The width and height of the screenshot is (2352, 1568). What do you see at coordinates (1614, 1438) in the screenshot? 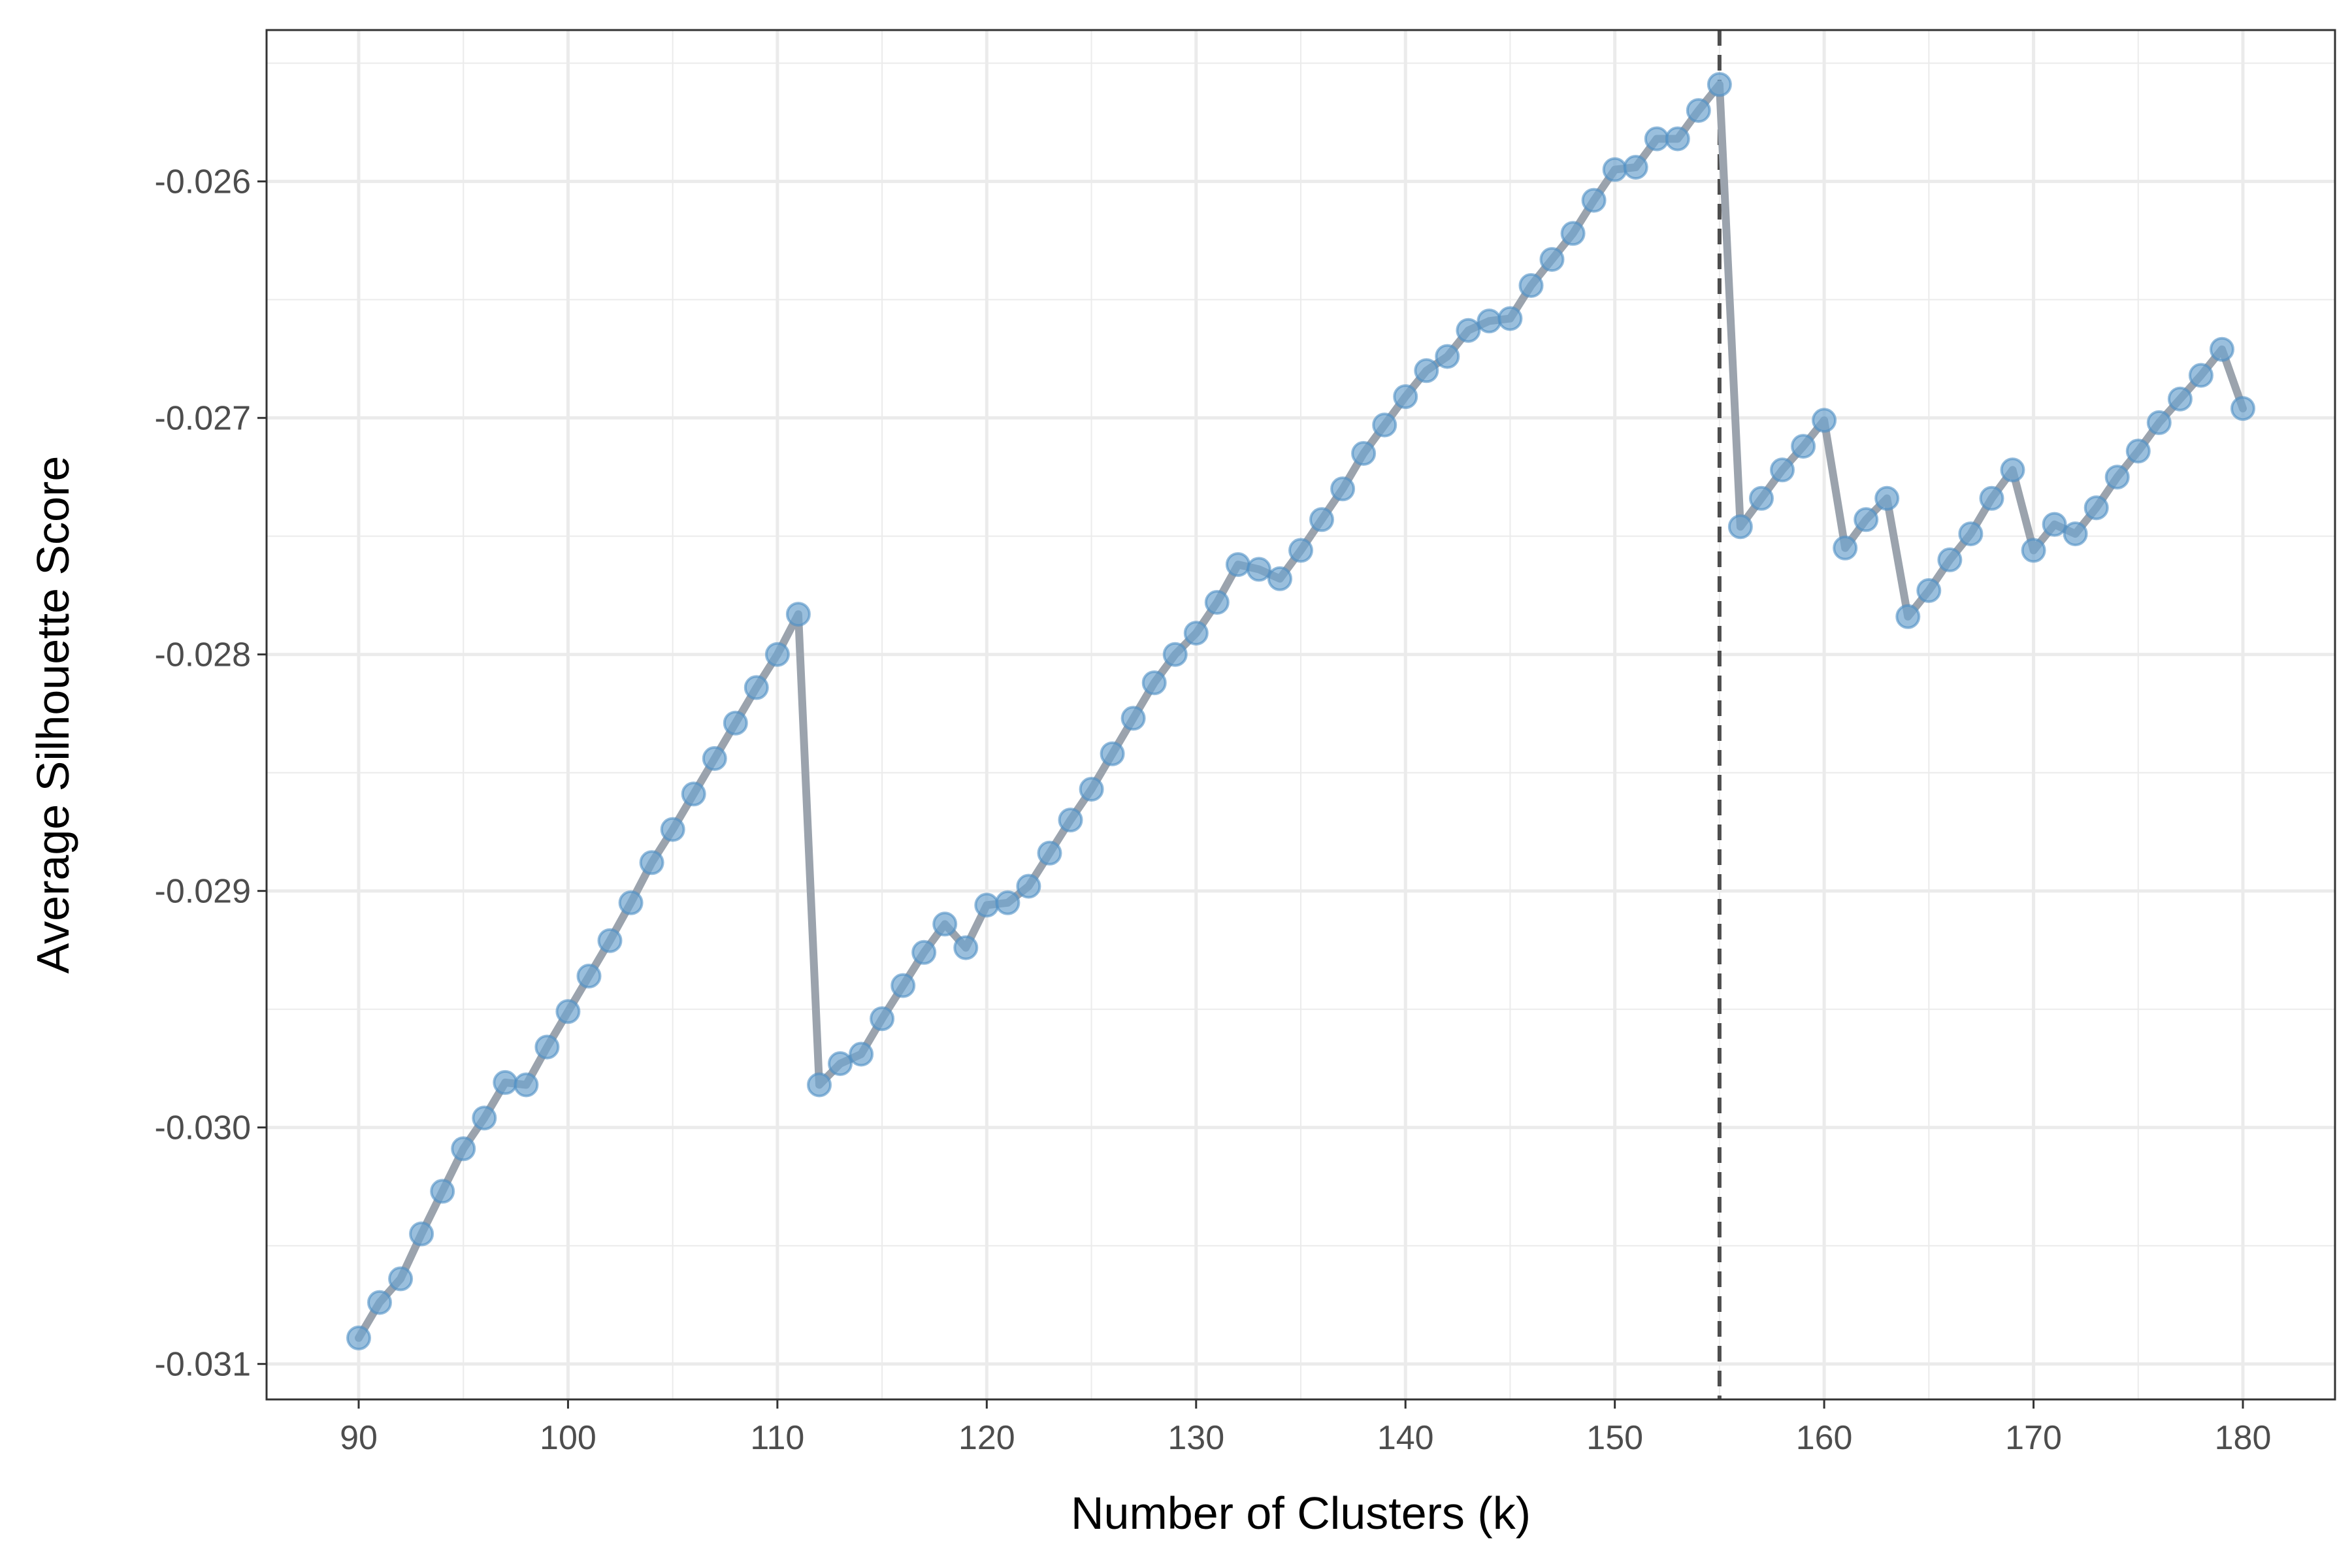
I see `x-tick-label: 150` at bounding box center [1614, 1438].